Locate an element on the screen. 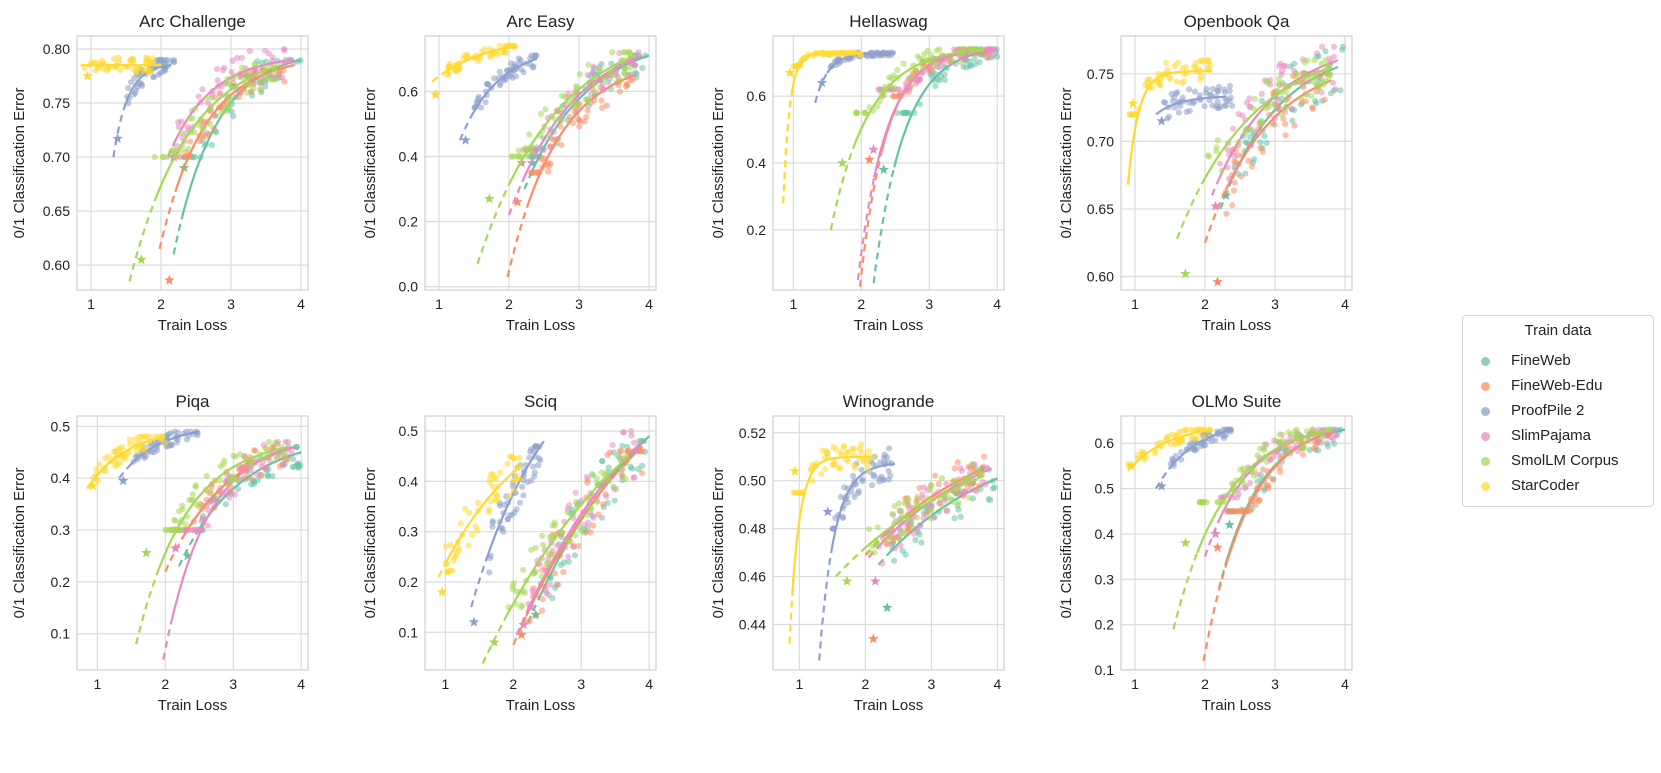 The height and width of the screenshot is (773, 1661). y-tick-label: 0.75 is located at coordinates (56, 103).